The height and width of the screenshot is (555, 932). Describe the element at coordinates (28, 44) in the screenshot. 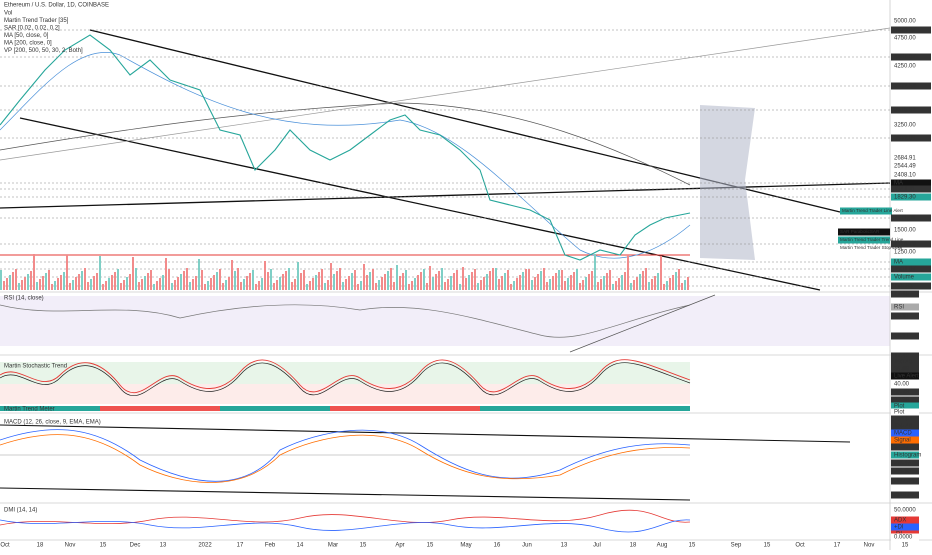

I see `indicator-label: MA [200, close, 0]` at that location.